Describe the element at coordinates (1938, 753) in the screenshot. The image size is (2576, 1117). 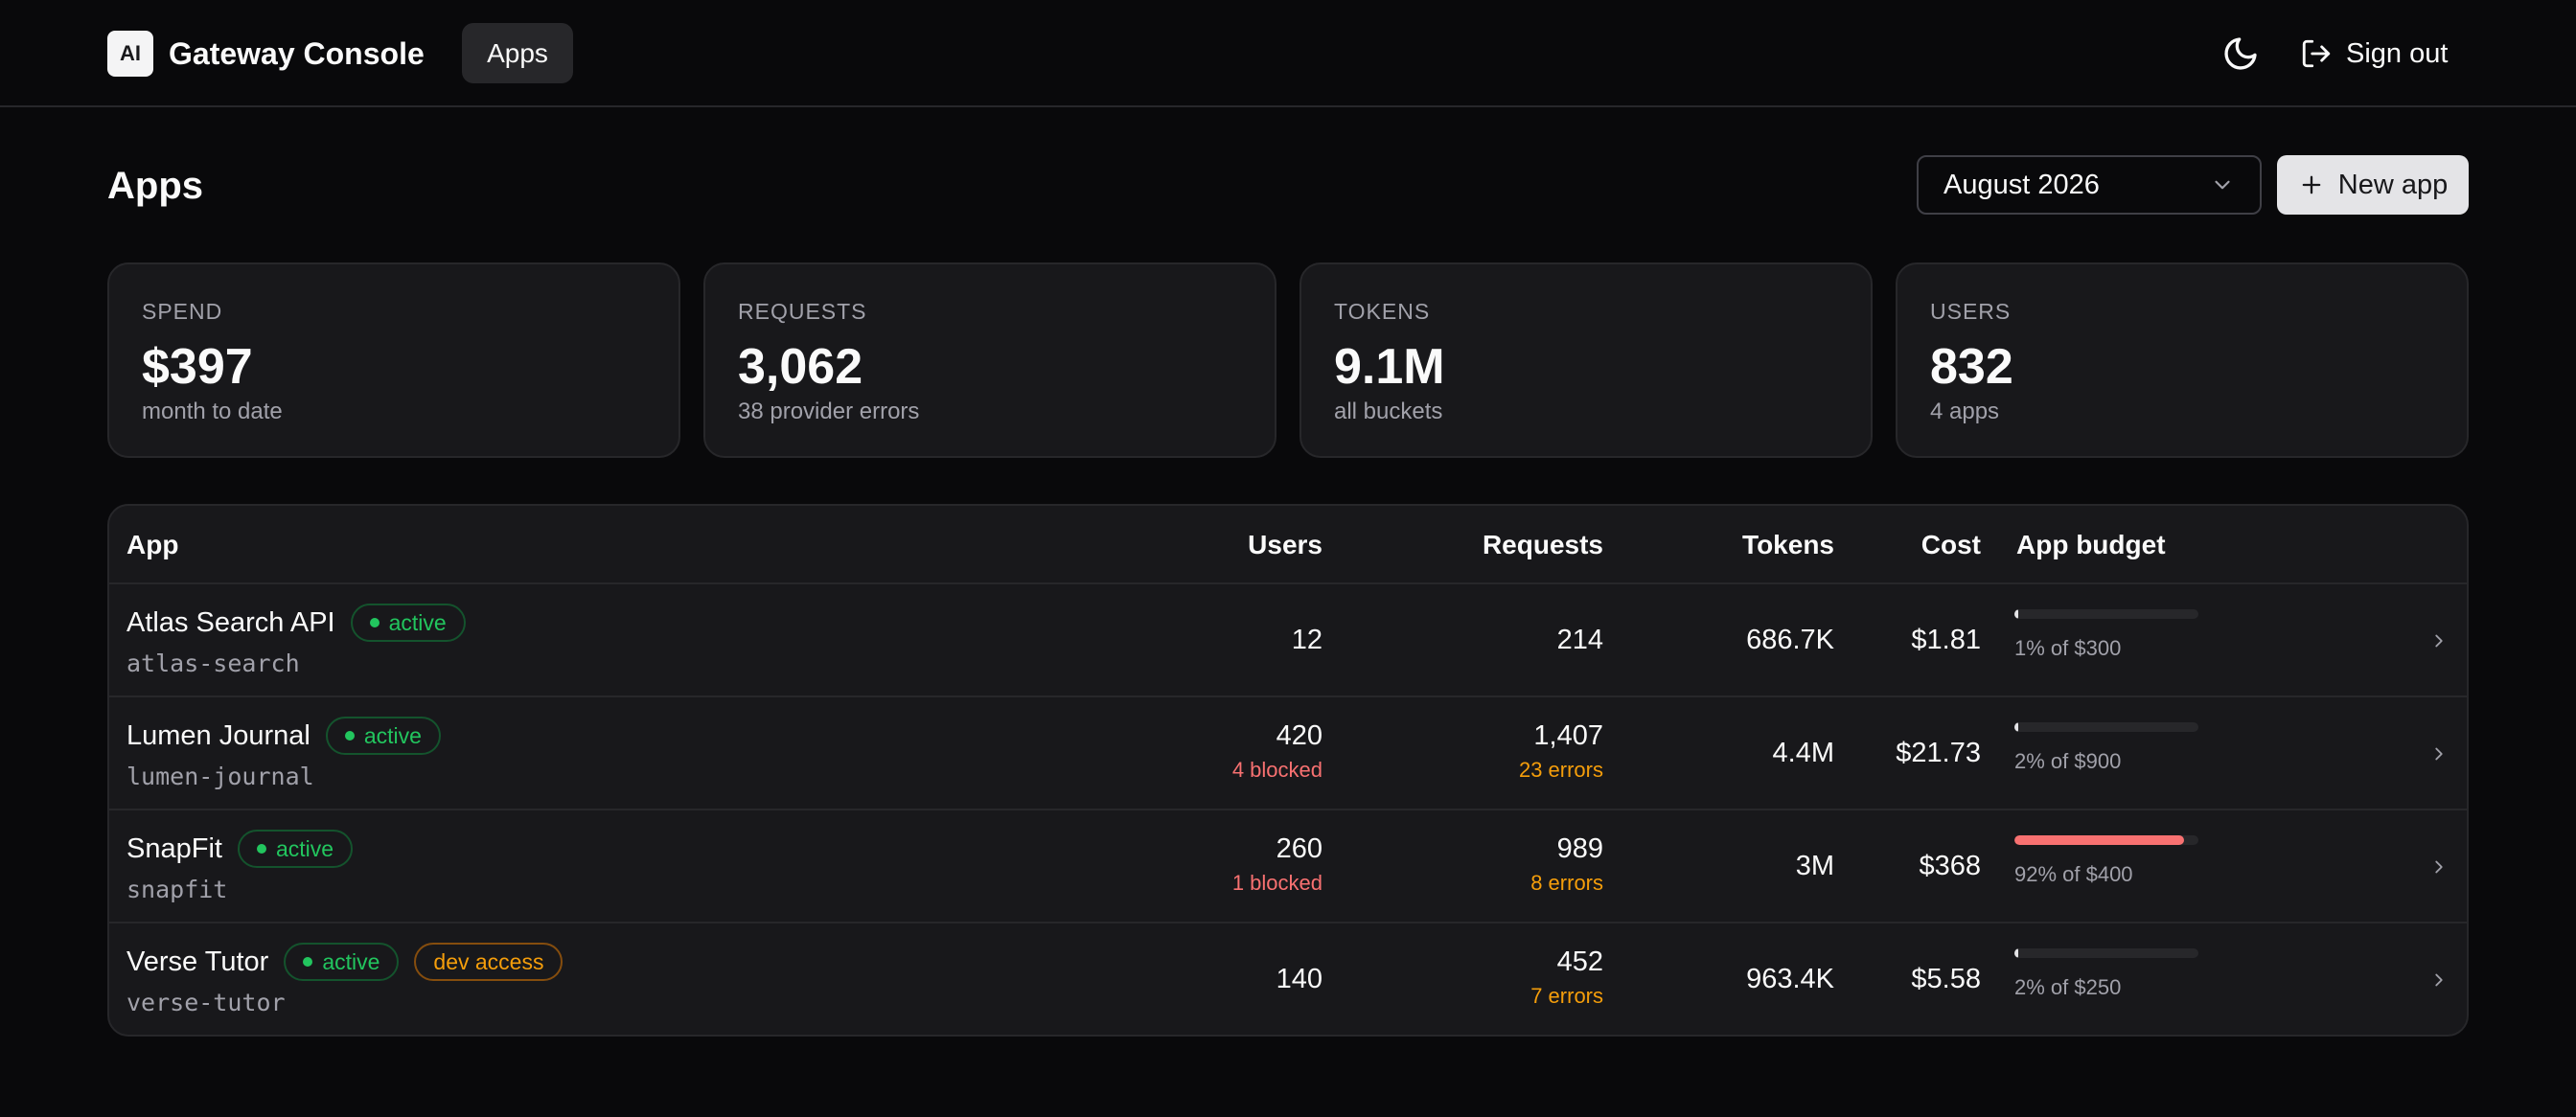
I see `cost-value: $21.73` at that location.